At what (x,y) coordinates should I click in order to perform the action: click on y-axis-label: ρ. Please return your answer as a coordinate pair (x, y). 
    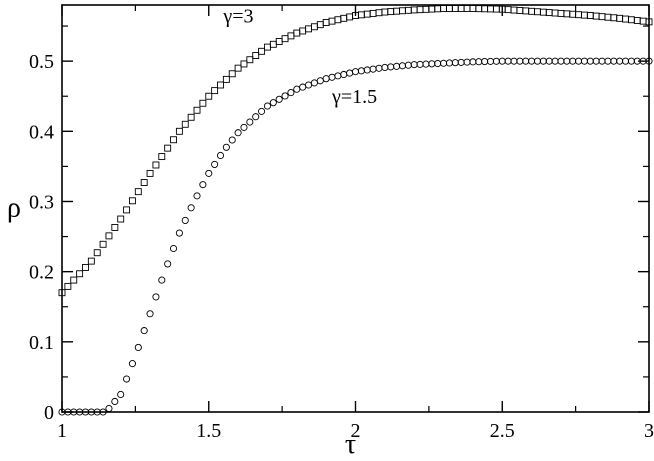
    Looking at the image, I should click on (14, 208).